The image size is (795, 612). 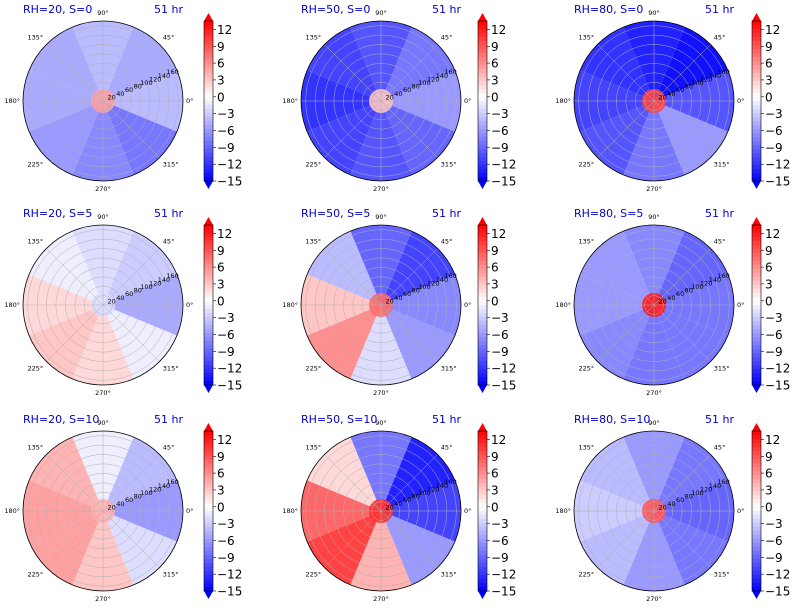 What do you see at coordinates (503, 386) in the screenshot?
I see `colorbar-tick-label: −15` at bounding box center [503, 386].